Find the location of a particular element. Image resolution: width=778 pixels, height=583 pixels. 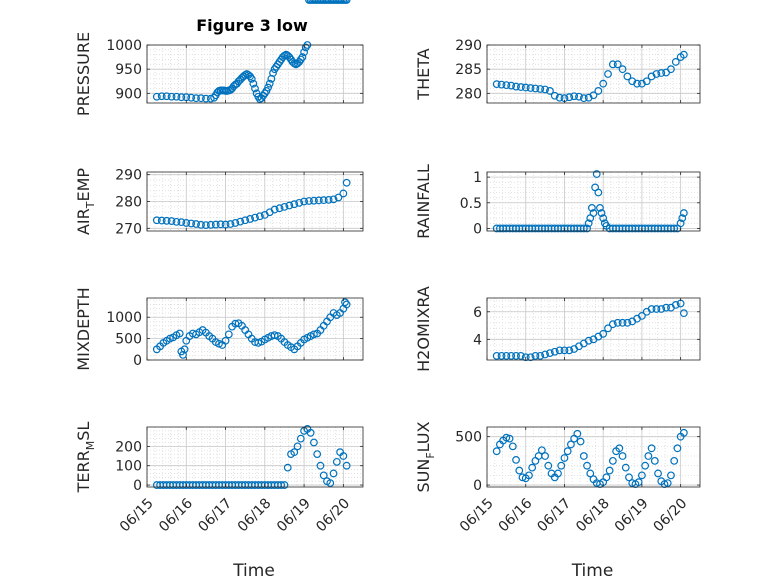

figure-title: Figure 3 low is located at coordinates (252, 25).